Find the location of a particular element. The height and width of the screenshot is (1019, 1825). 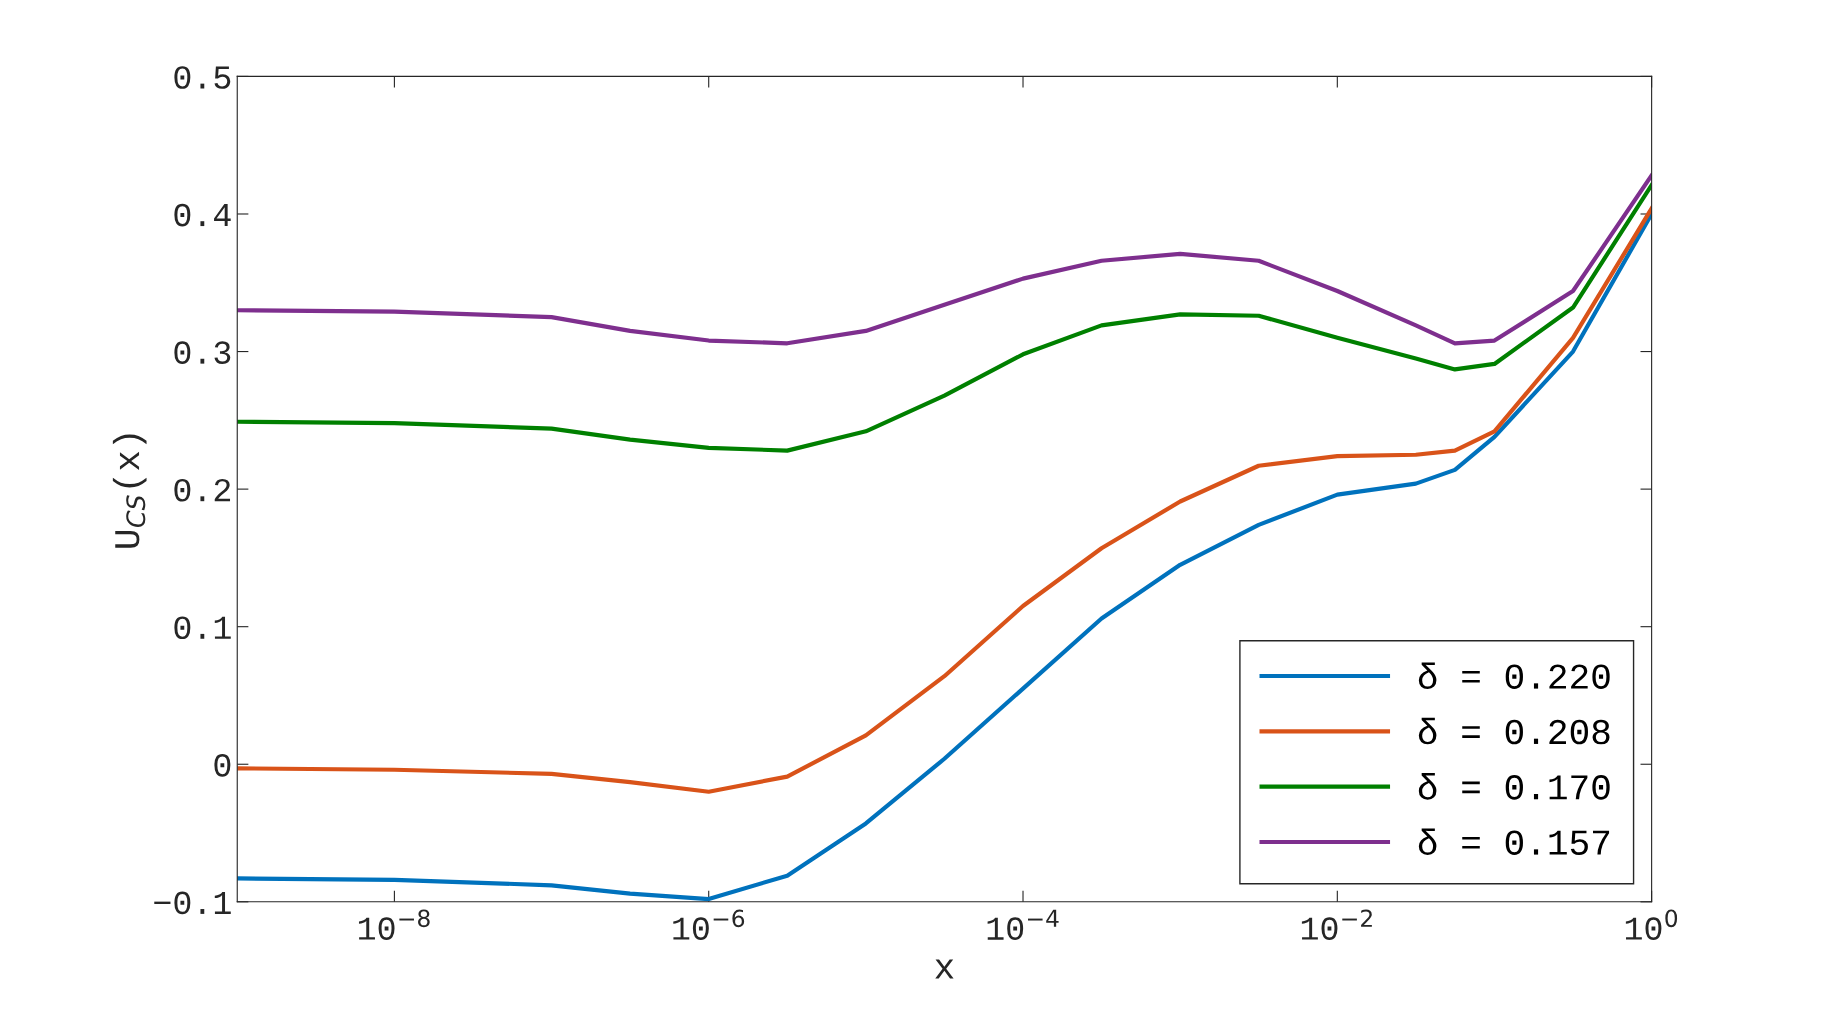

y-tick-label: 0.4 is located at coordinates (202, 215).